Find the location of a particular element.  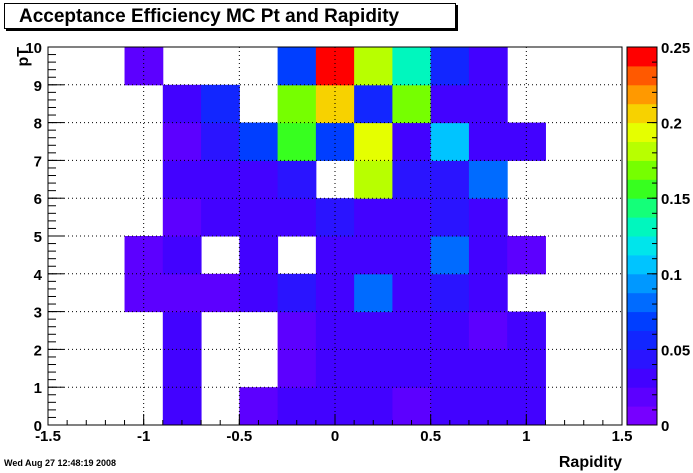

datestamp: Wed Aug 27 12:48:19 2008 is located at coordinates (60, 463).